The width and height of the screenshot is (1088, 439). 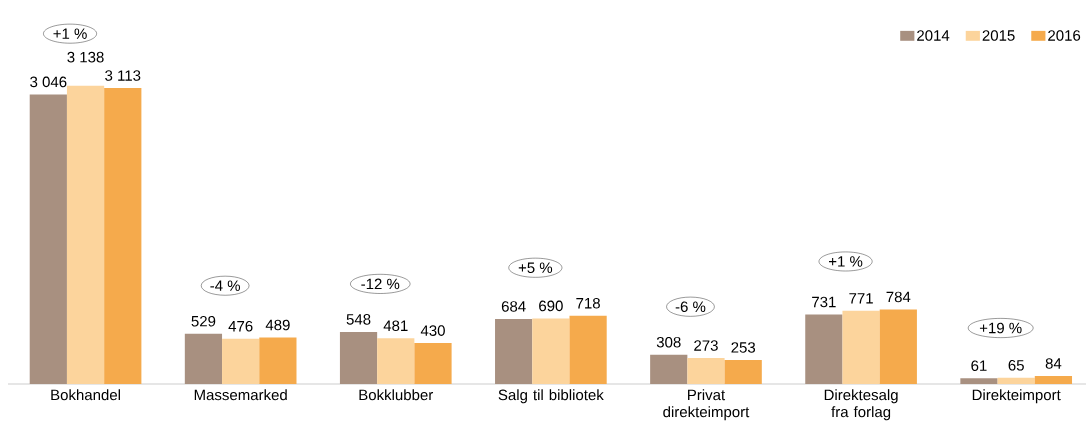 I want to click on data-label: 65, so click(x=1016, y=365).